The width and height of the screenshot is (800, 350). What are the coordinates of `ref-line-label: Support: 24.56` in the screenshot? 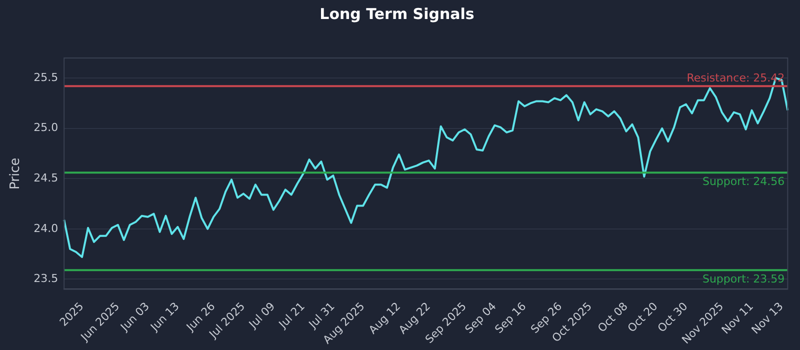 It's located at (743, 181).